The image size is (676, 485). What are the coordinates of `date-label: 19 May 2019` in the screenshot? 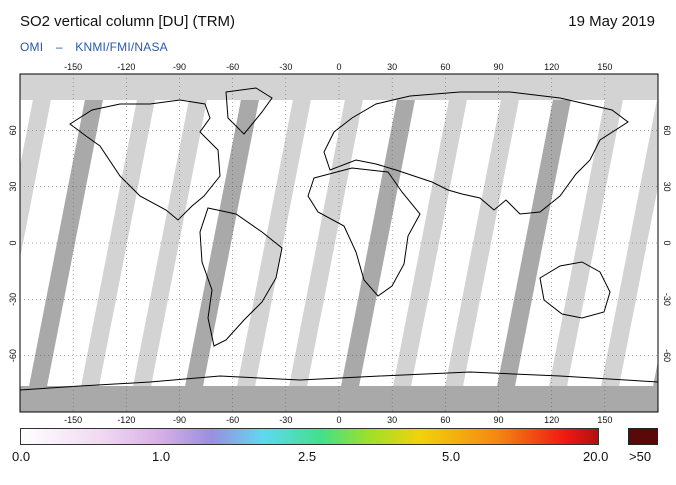 It's located at (611, 21).